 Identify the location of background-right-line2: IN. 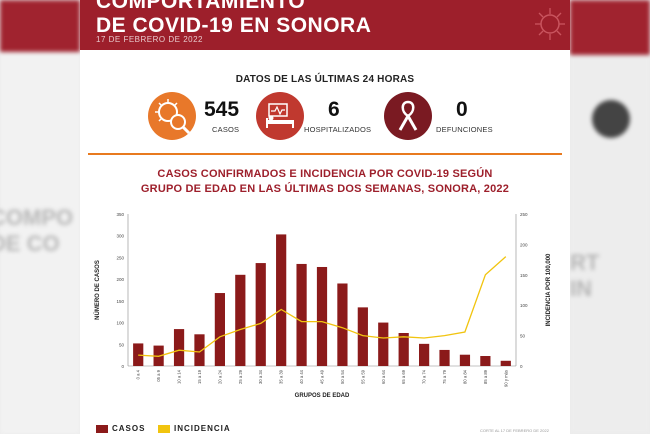
(581, 288).